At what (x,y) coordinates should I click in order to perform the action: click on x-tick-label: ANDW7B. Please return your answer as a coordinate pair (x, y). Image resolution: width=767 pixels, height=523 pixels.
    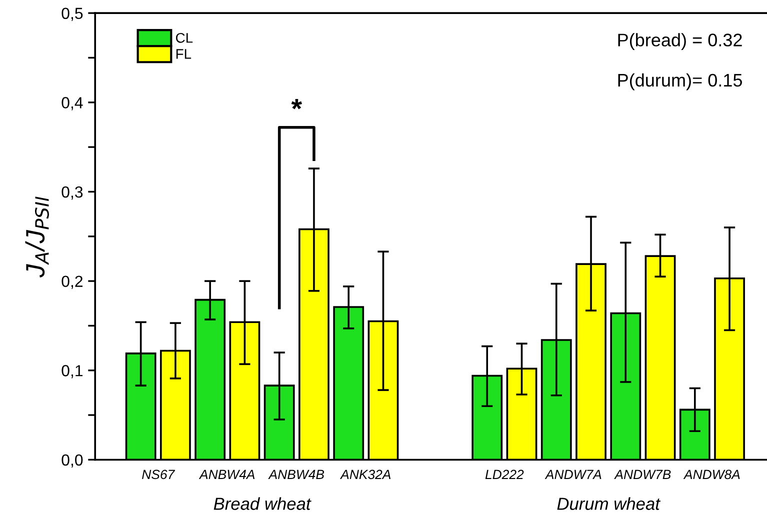
    Looking at the image, I should click on (642, 474).